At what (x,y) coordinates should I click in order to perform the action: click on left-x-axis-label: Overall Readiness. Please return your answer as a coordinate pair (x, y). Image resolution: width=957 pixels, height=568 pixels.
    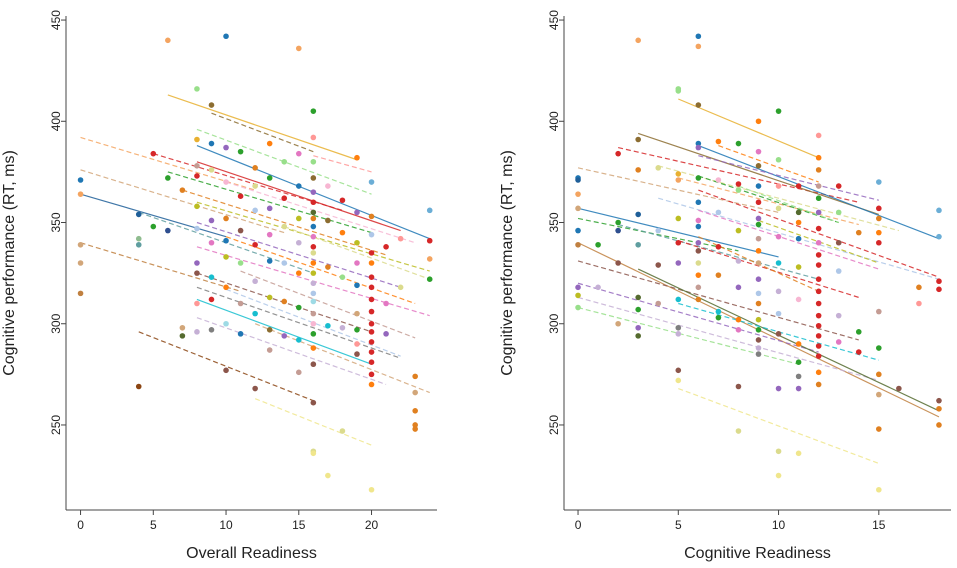
    Looking at the image, I should click on (251, 553).